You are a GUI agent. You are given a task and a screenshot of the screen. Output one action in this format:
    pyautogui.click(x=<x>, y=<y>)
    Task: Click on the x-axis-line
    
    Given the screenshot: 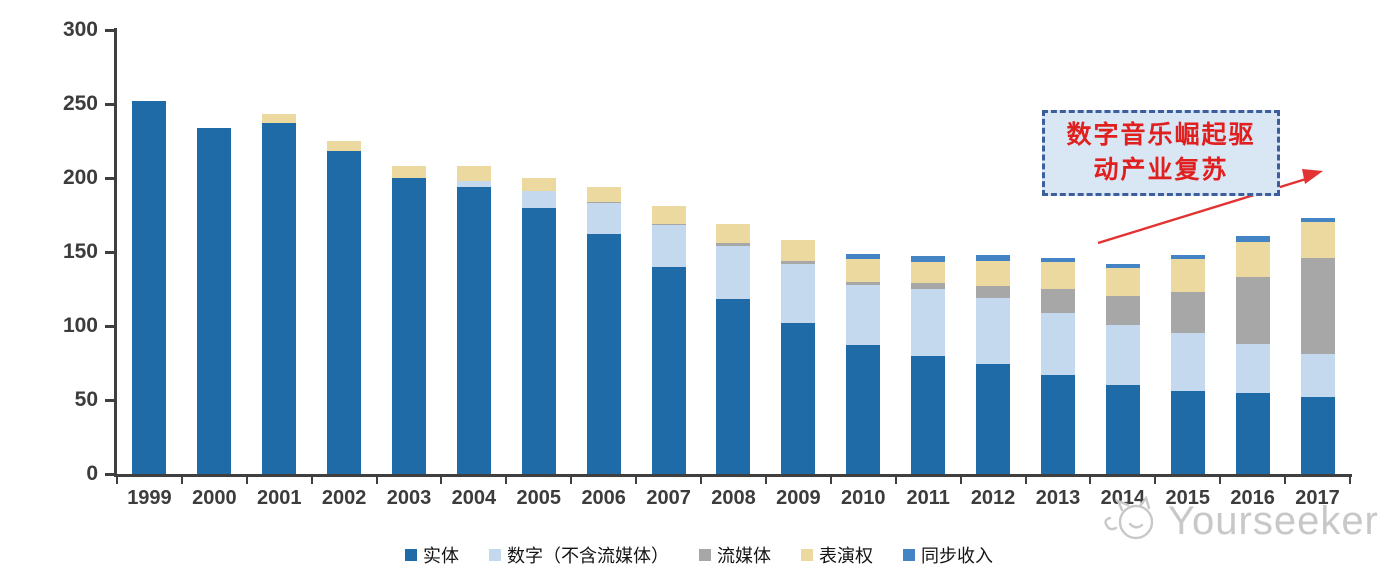 What is the action you would take?
    pyautogui.click(x=733, y=475)
    